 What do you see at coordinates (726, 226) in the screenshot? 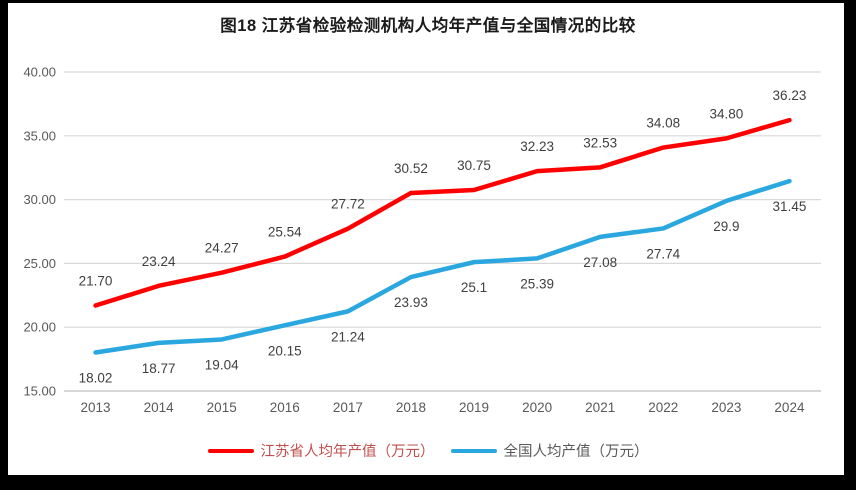
I see `data-label: 29.9` at bounding box center [726, 226].